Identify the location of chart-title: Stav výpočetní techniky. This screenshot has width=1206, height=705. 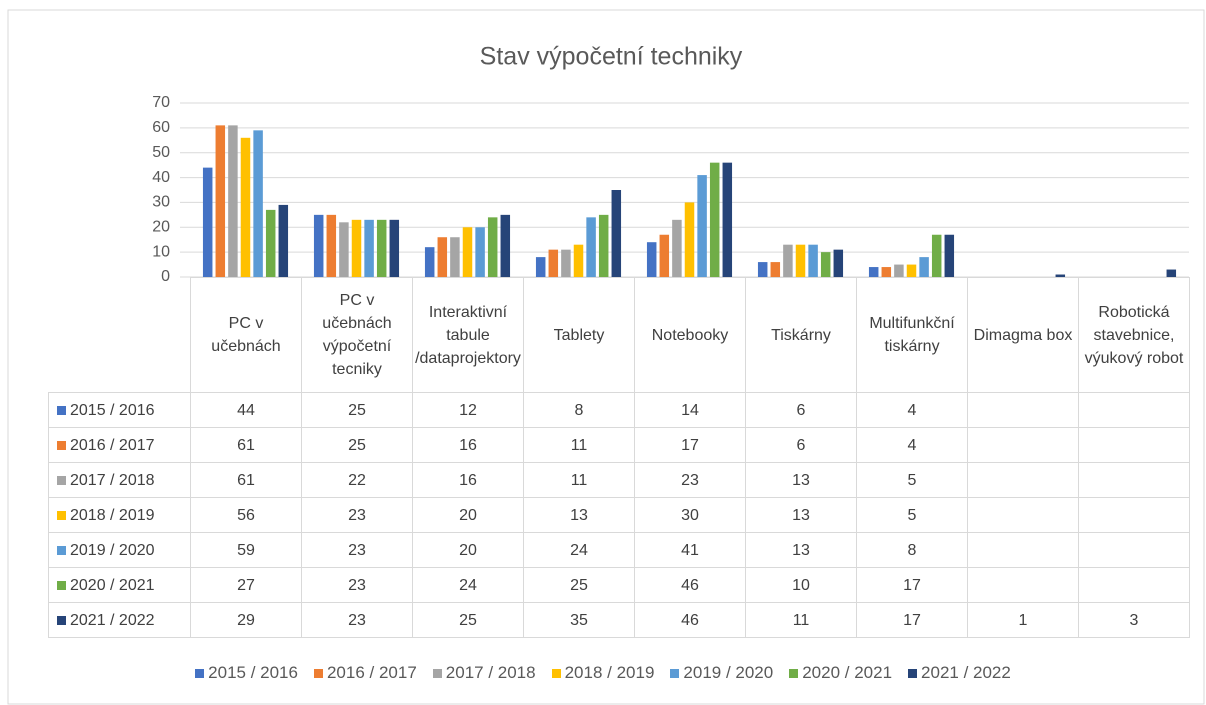
(611, 57).